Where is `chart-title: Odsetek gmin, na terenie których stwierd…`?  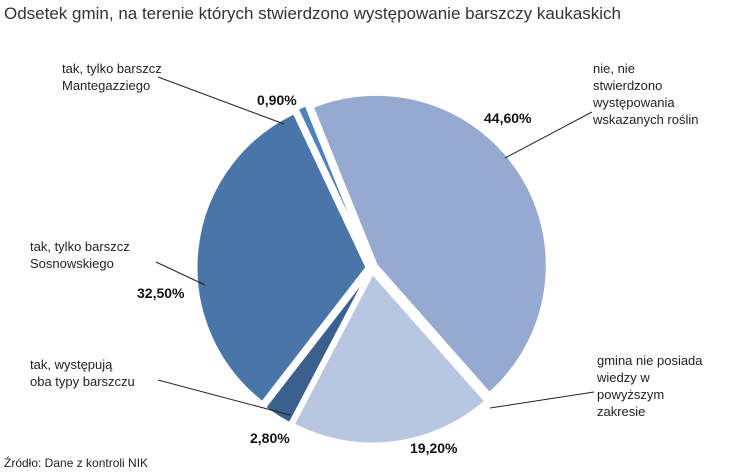
chart-title: Odsetek gmin, na terenie których stwierd… is located at coordinates (313, 13).